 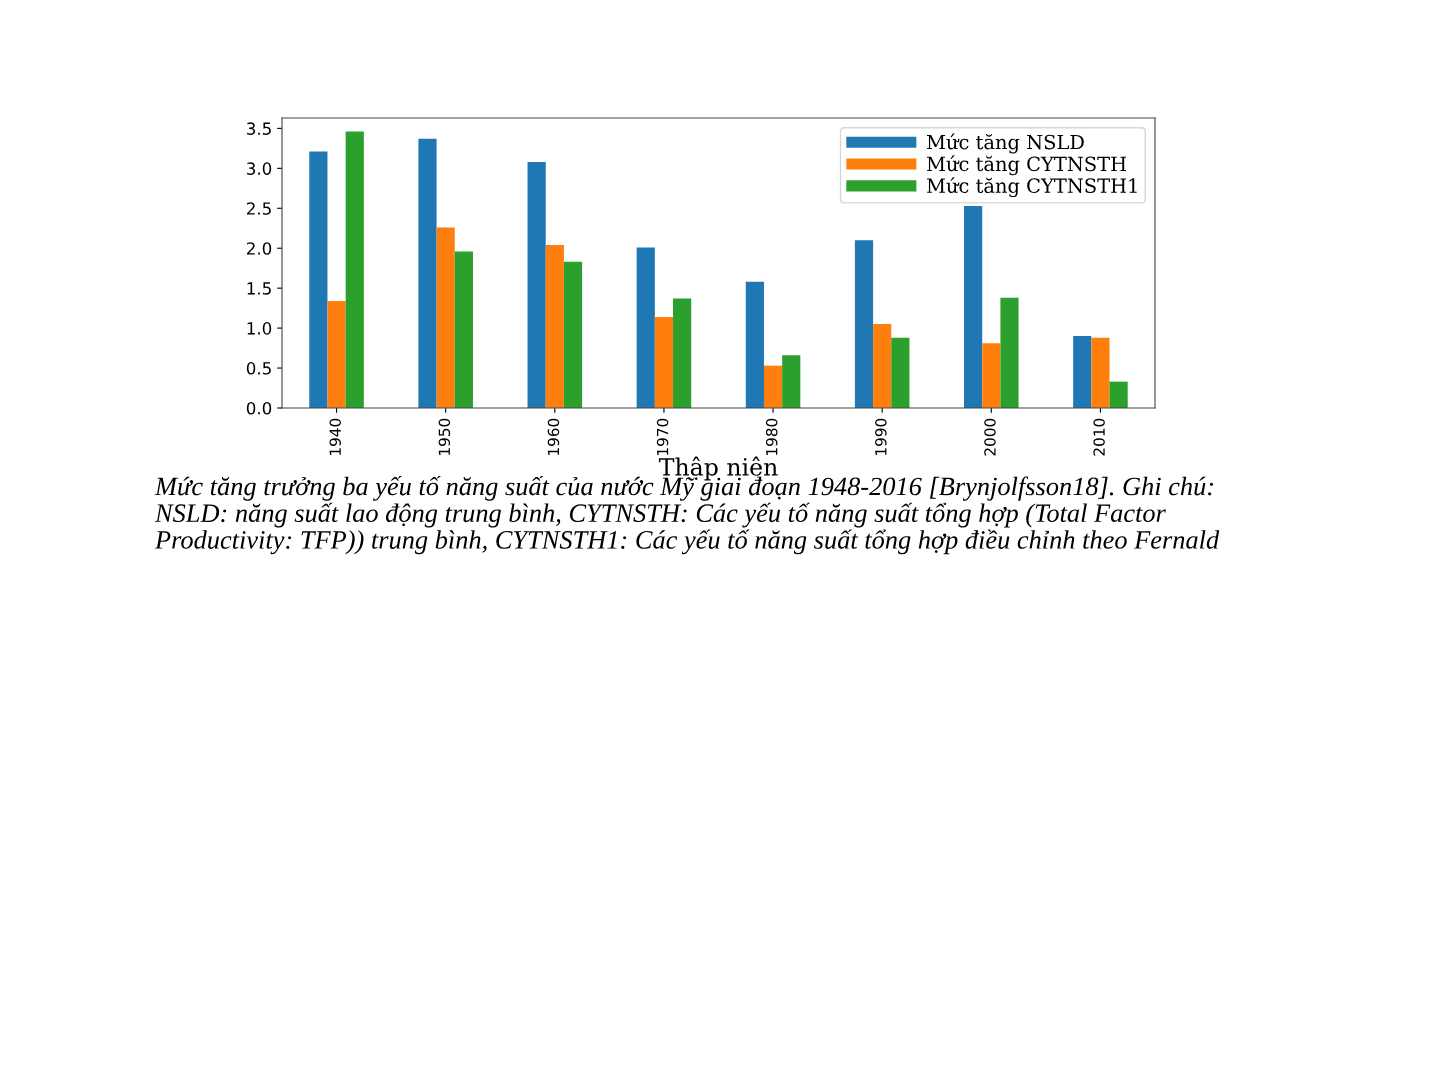 What do you see at coordinates (258, 208) in the screenshot?
I see `y-tick-label: 2.5` at bounding box center [258, 208].